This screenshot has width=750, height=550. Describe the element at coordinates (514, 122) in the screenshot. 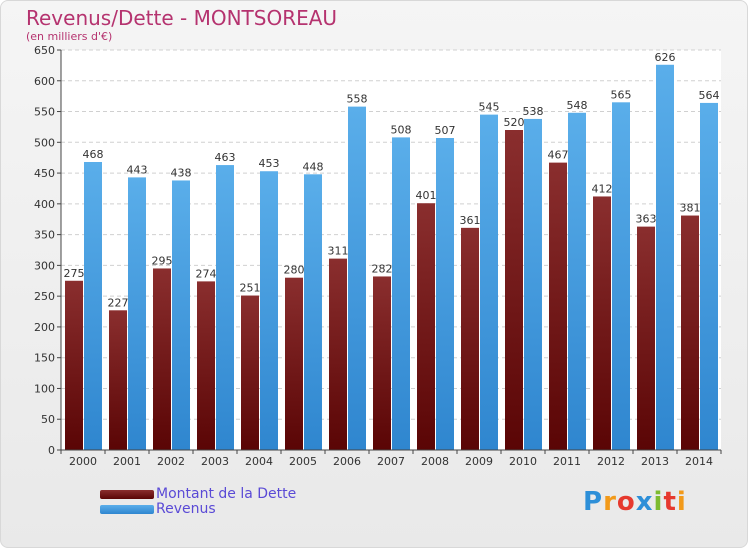

I see `data-label-dette: 520` at that location.